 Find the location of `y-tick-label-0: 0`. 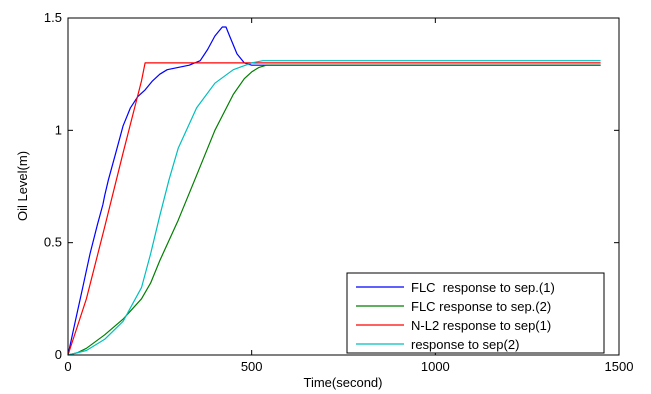

y-tick-label-0: 0 is located at coordinates (58, 354).